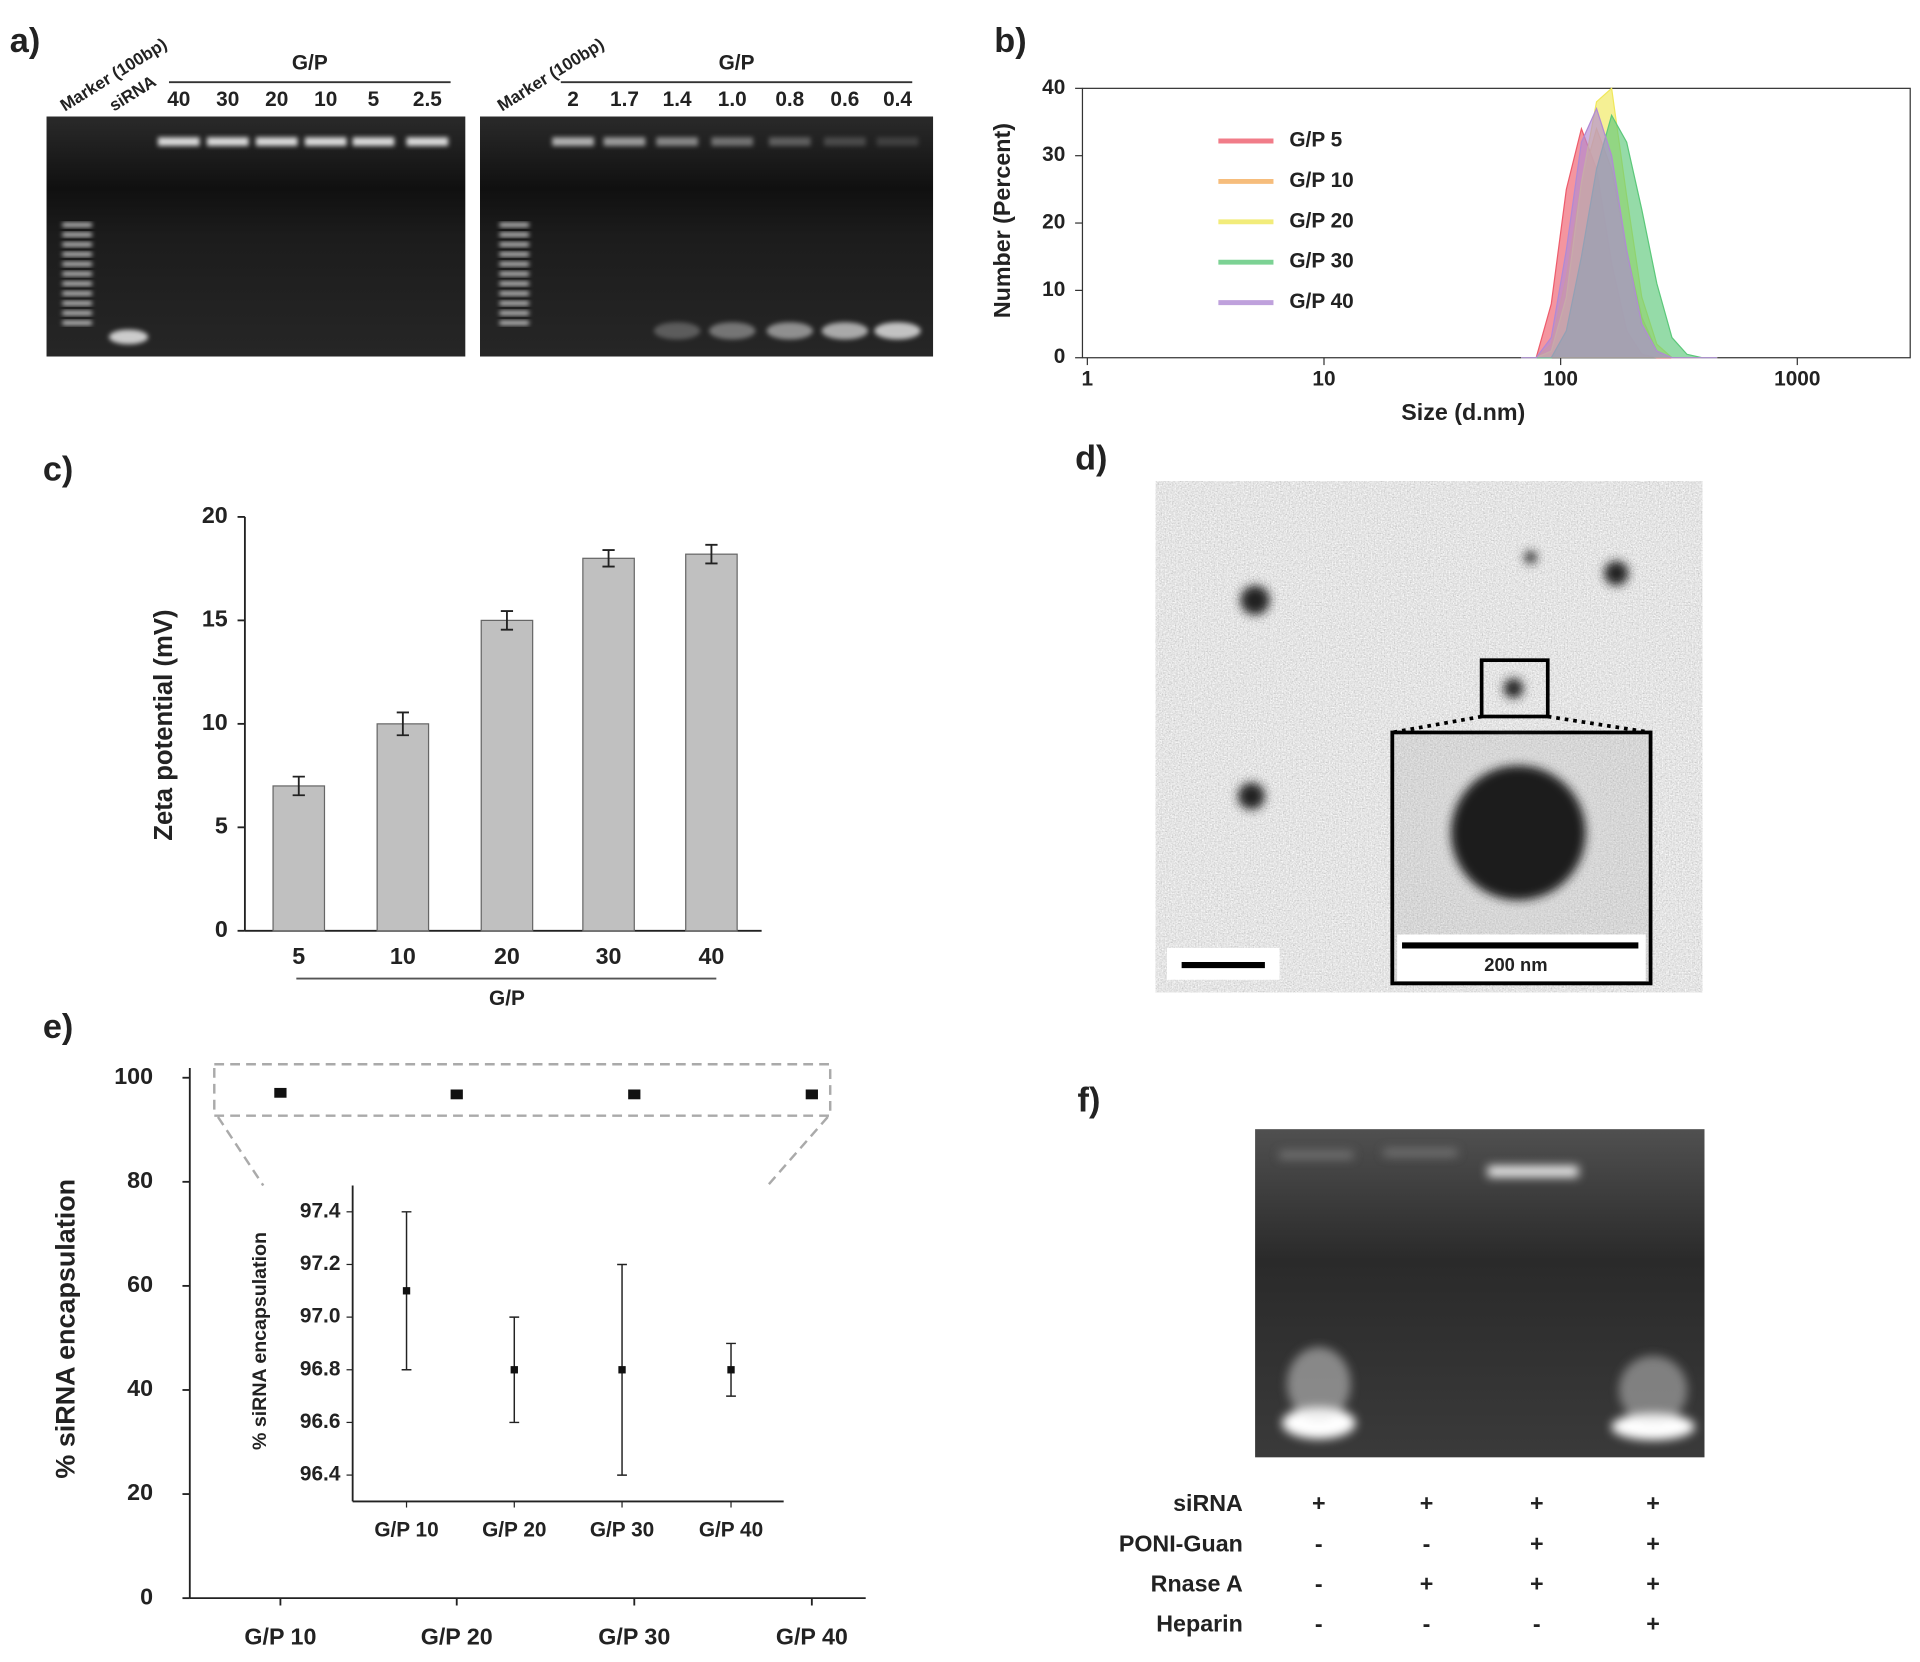 The image size is (1920, 1662). I want to click on x-tick-label: G/P 10, so click(406, 1529).